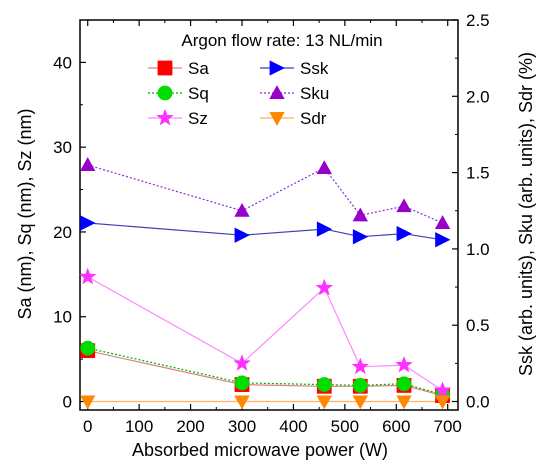 The image size is (550, 472). Describe the element at coordinates (277, 68) in the screenshot. I see `legend-marker-ssk` at that location.